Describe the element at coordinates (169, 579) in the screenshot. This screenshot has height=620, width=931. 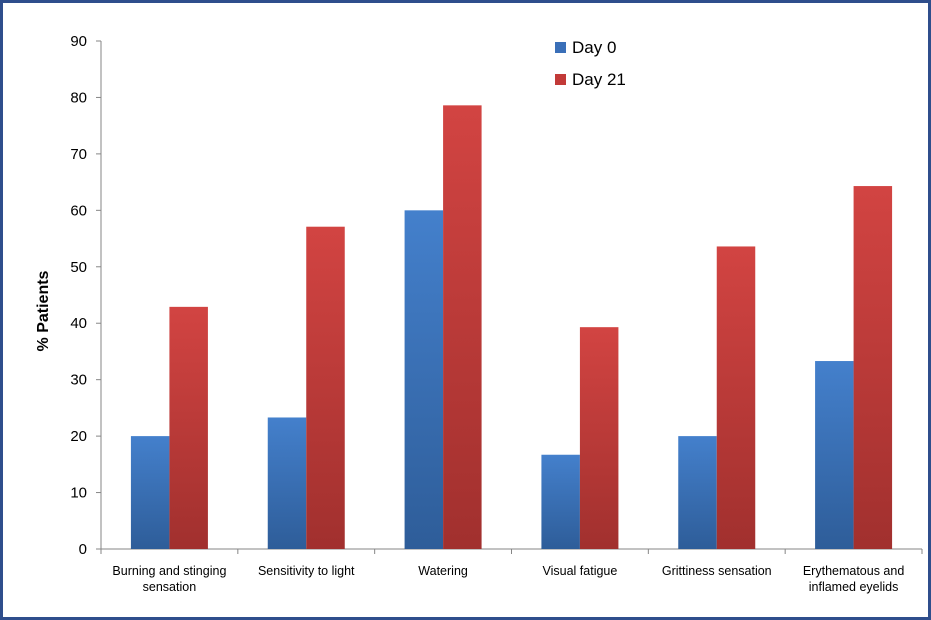
I see `x-category-label: Burning and stinging sensation` at that location.